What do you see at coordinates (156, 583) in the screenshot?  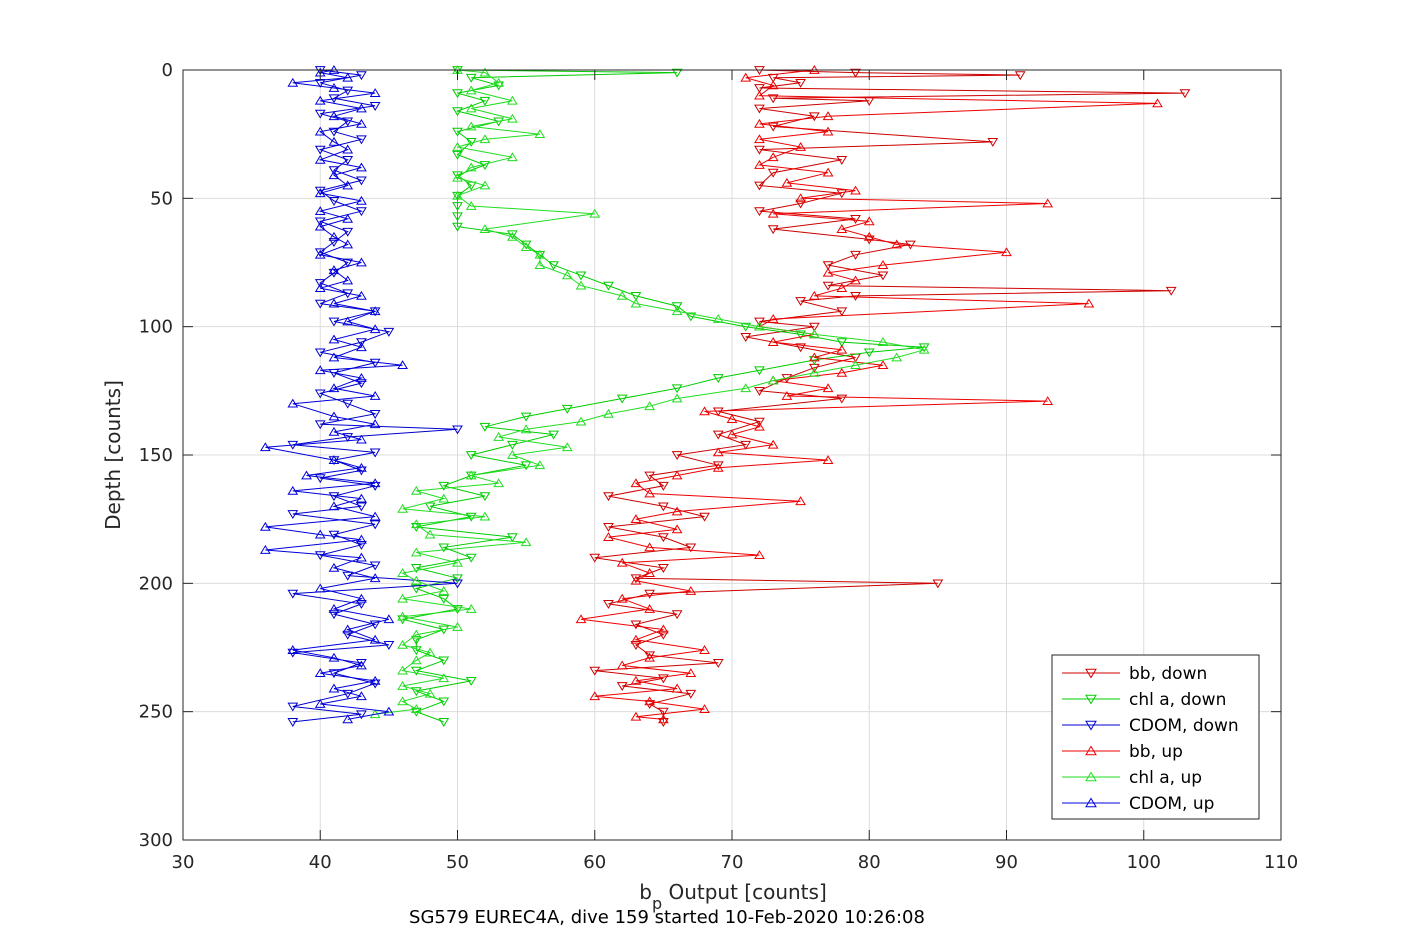 I see `y-tick-label: 200` at bounding box center [156, 583].